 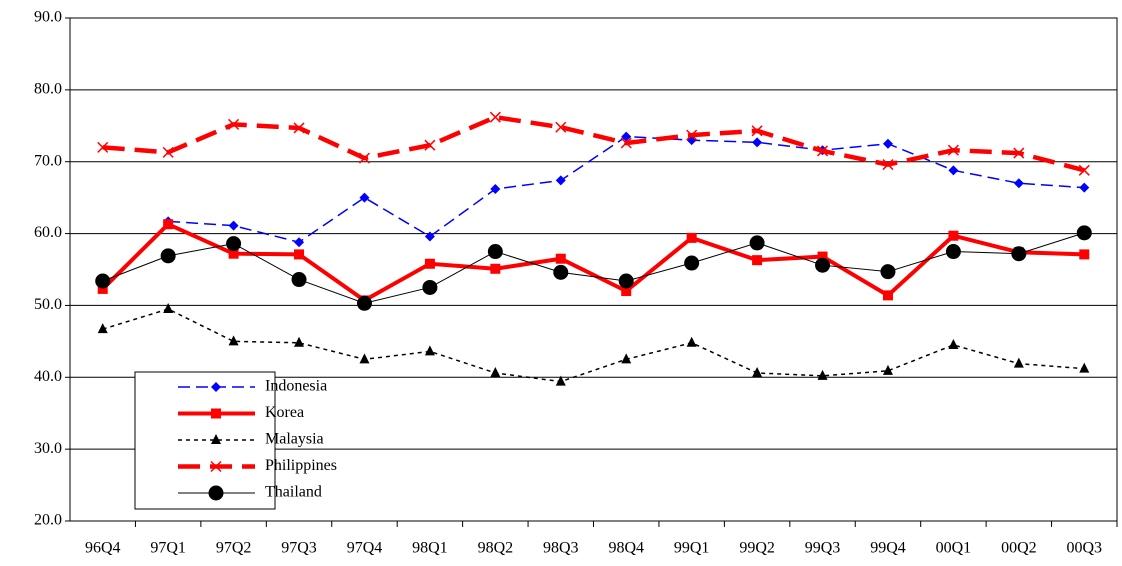 I want to click on x-tick-label: 97Q1, so click(x=168, y=548).